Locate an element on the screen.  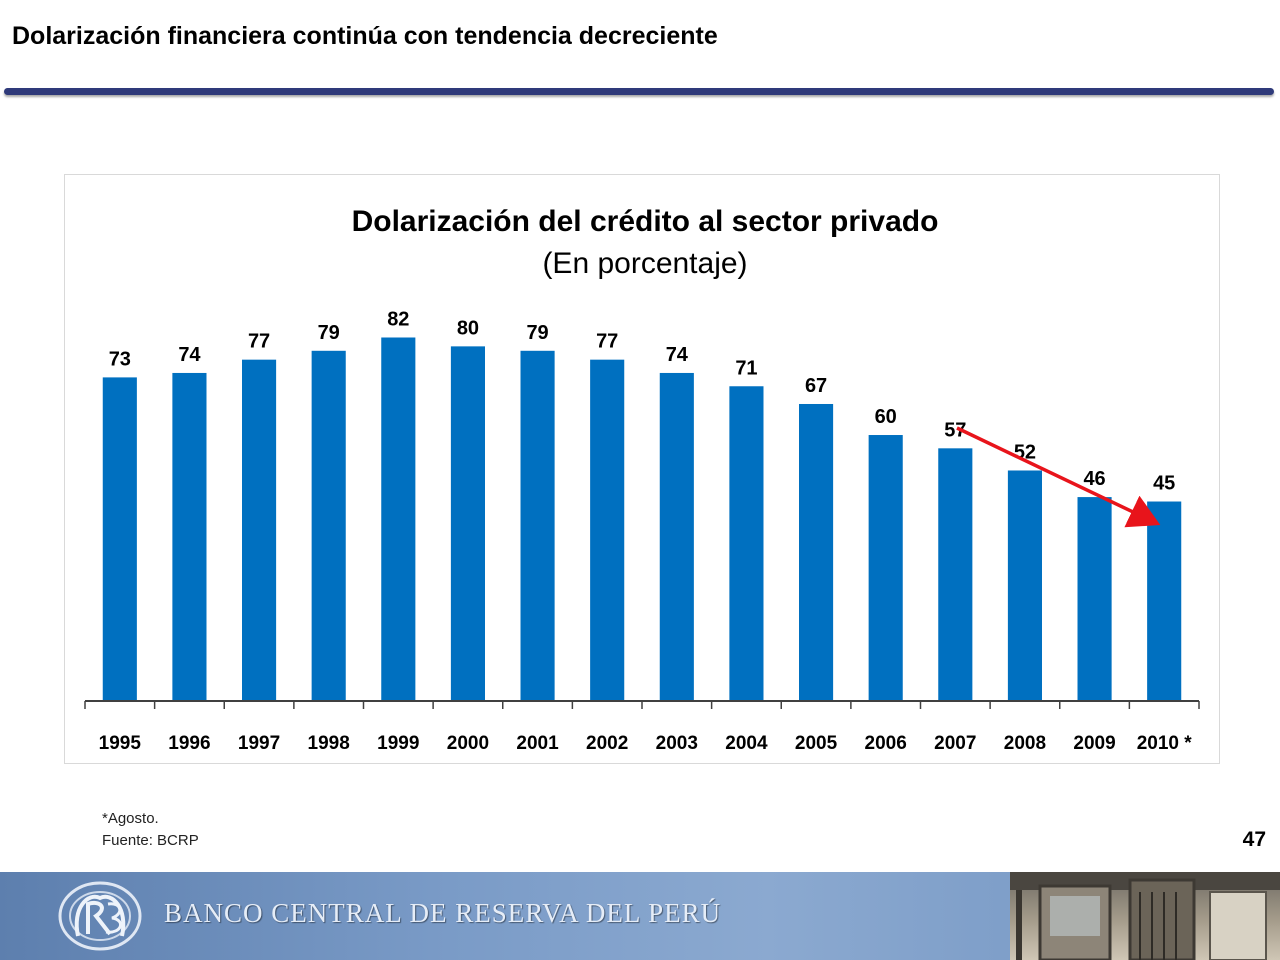
bar-2008 is located at coordinates (1024, 585).